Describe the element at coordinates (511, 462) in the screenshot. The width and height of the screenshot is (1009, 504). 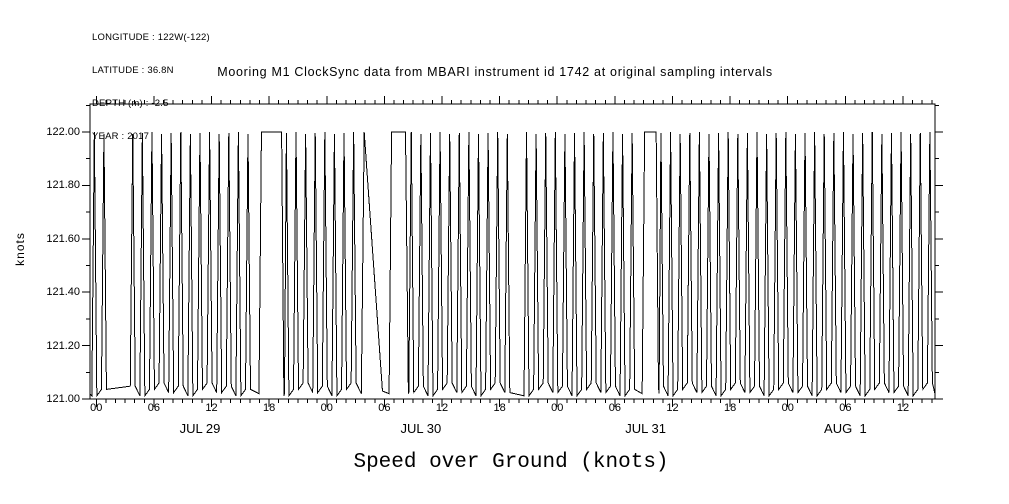
I see `x-axis-title: Speed over Ground (knots)` at that location.